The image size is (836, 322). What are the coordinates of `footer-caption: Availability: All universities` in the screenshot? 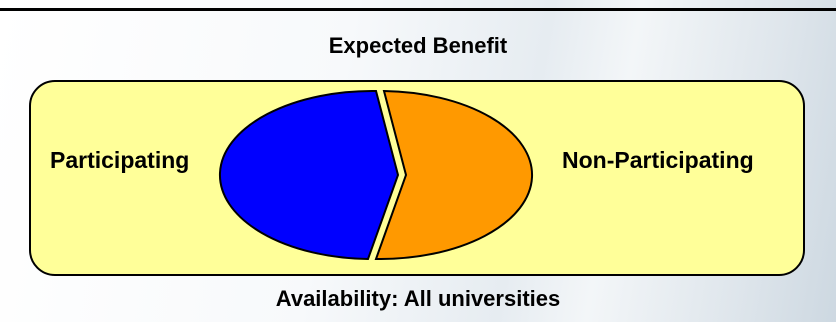 It's located at (418, 298).